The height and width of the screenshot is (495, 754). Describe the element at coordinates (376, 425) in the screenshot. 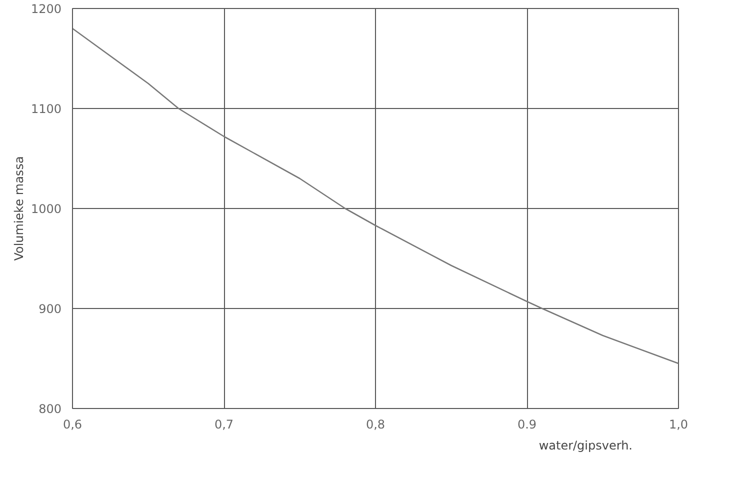

I see `x-tick-label: 0,8` at that location.